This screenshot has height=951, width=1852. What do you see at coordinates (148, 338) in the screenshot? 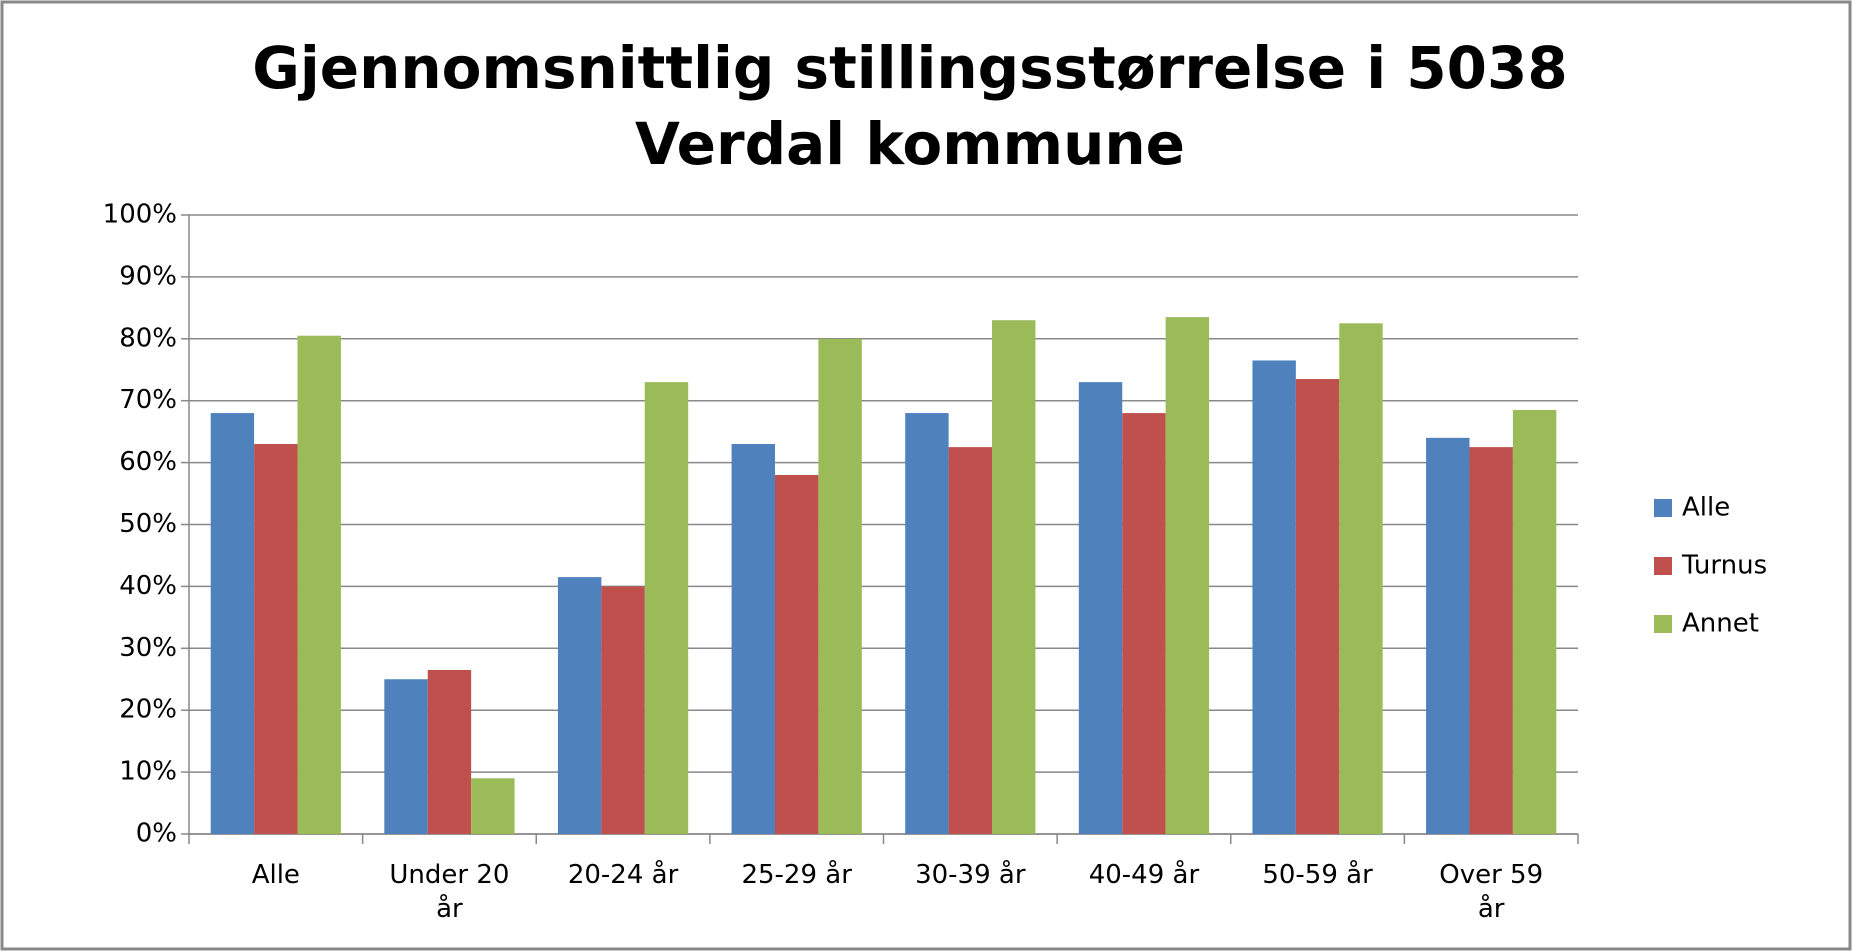
I see `y-tick-label: 80%` at bounding box center [148, 338].